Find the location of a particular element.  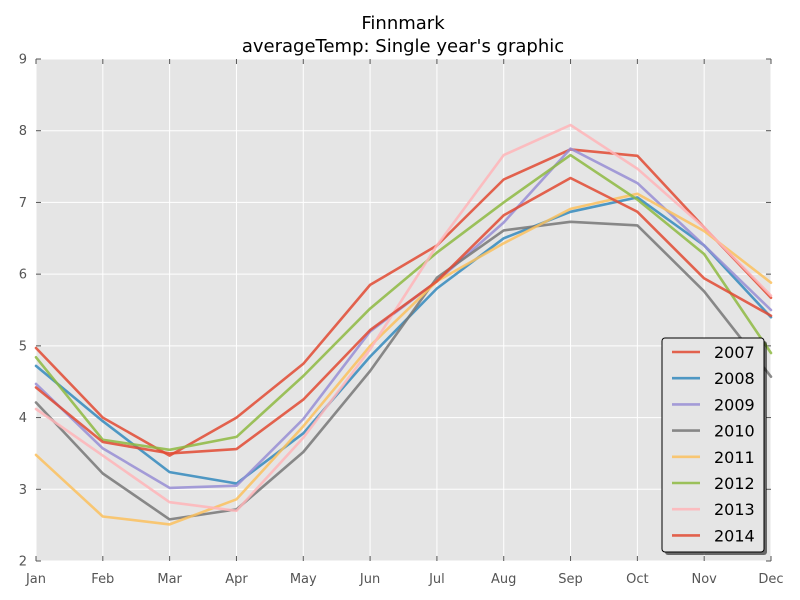

chart-subtitle: averageTemp: Single year's graphic is located at coordinates (403, 46).